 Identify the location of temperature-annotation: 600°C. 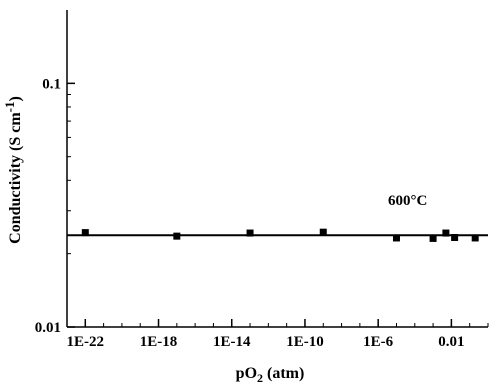
(407, 201).